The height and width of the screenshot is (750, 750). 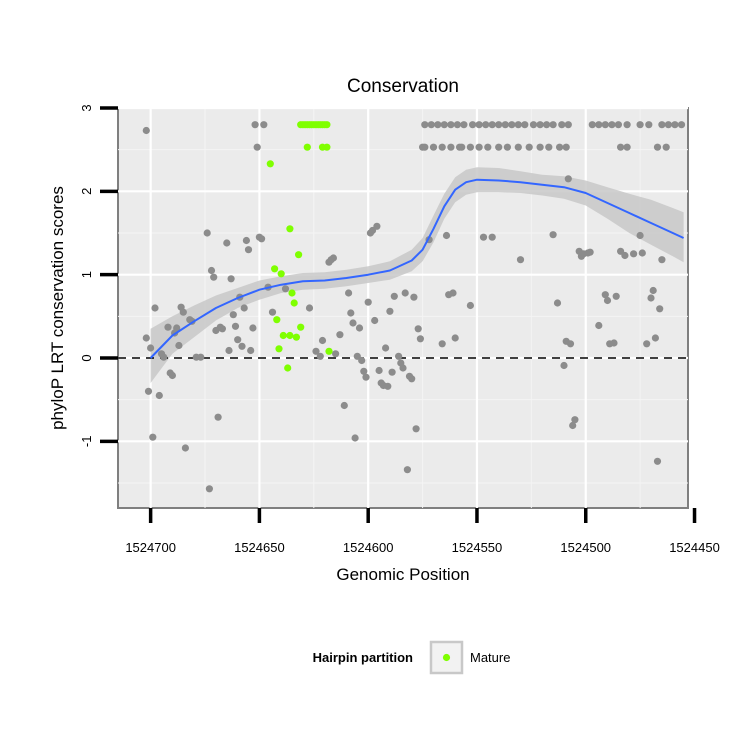 I want to click on legend-title: Hairpin partition, so click(x=363, y=657).